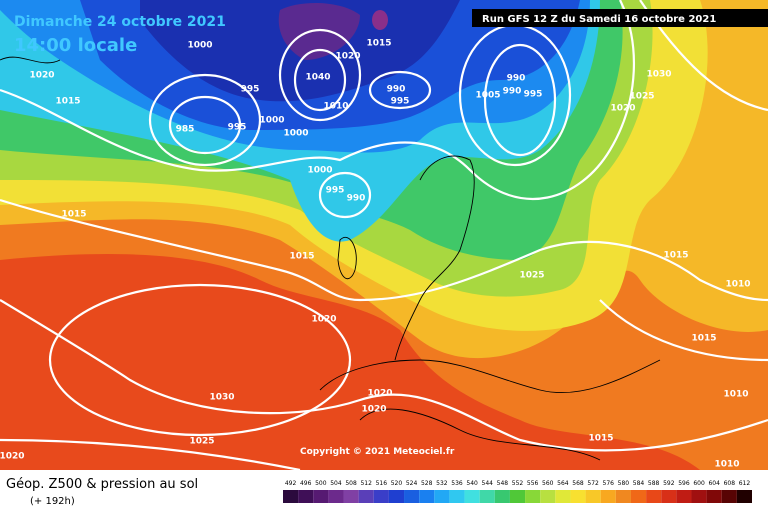 This screenshot has height=512, width=768. Describe the element at coordinates (624, 483) in the screenshot. I see `scale-label: 580` at that location.